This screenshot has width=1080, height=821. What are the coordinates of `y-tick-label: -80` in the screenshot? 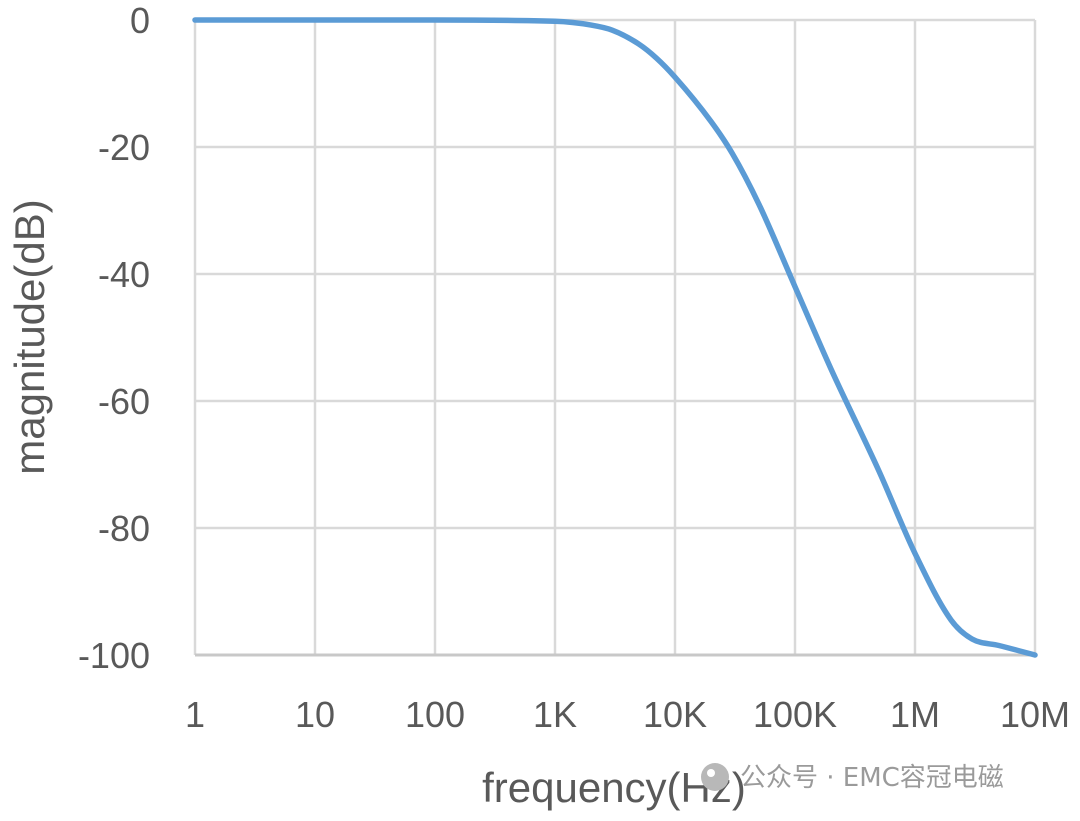 It's located at (124, 528).